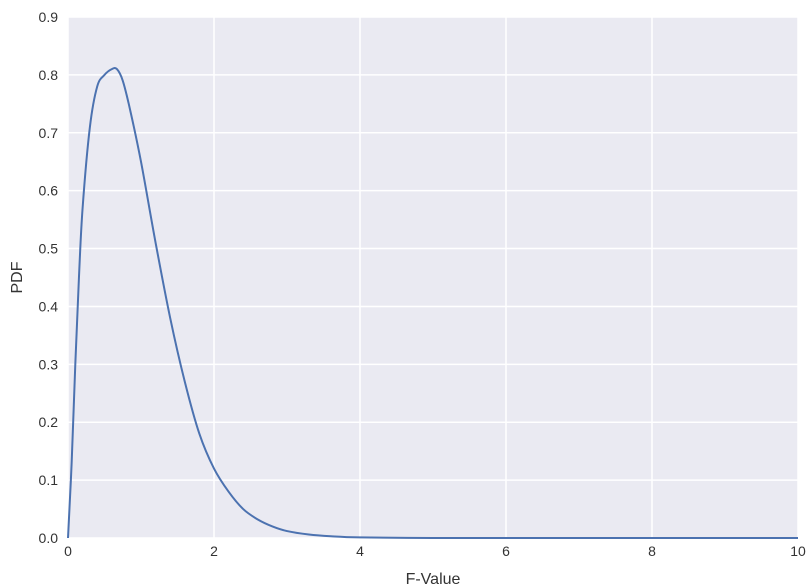 The width and height of the screenshot is (812, 588). Describe the element at coordinates (17, 277) in the screenshot. I see `y-axis-label: PDF` at that location.